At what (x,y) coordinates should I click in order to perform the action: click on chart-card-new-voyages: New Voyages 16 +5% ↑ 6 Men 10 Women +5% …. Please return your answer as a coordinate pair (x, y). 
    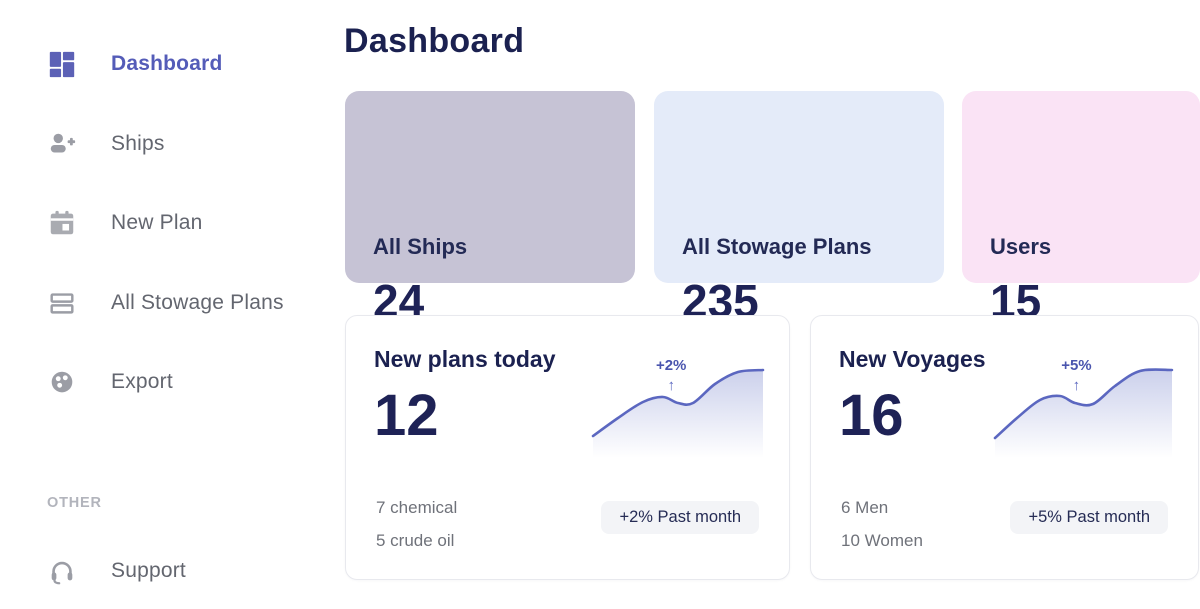
    Looking at the image, I should click on (1004, 447).